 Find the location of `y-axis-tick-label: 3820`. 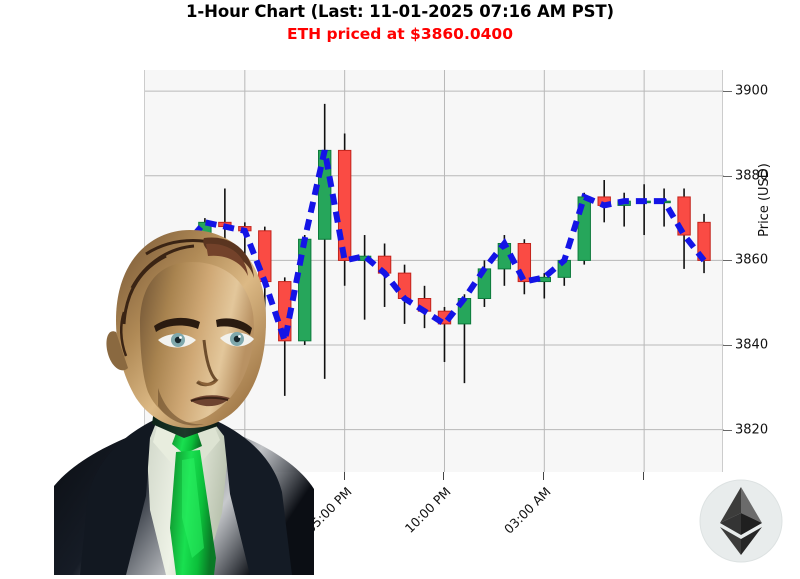

y-axis-tick-label: 3820 is located at coordinates (752, 430).